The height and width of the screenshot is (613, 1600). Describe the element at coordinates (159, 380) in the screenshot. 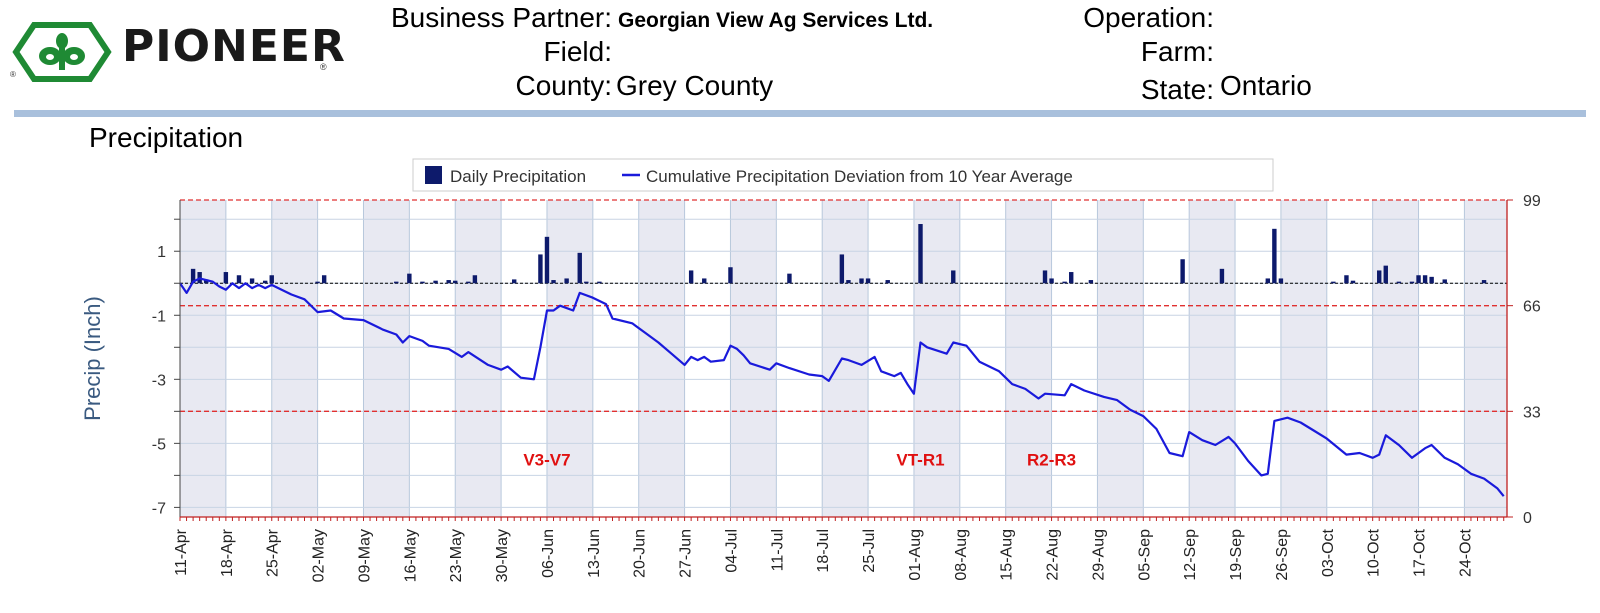

I see `y-tick-label: -3` at that location.